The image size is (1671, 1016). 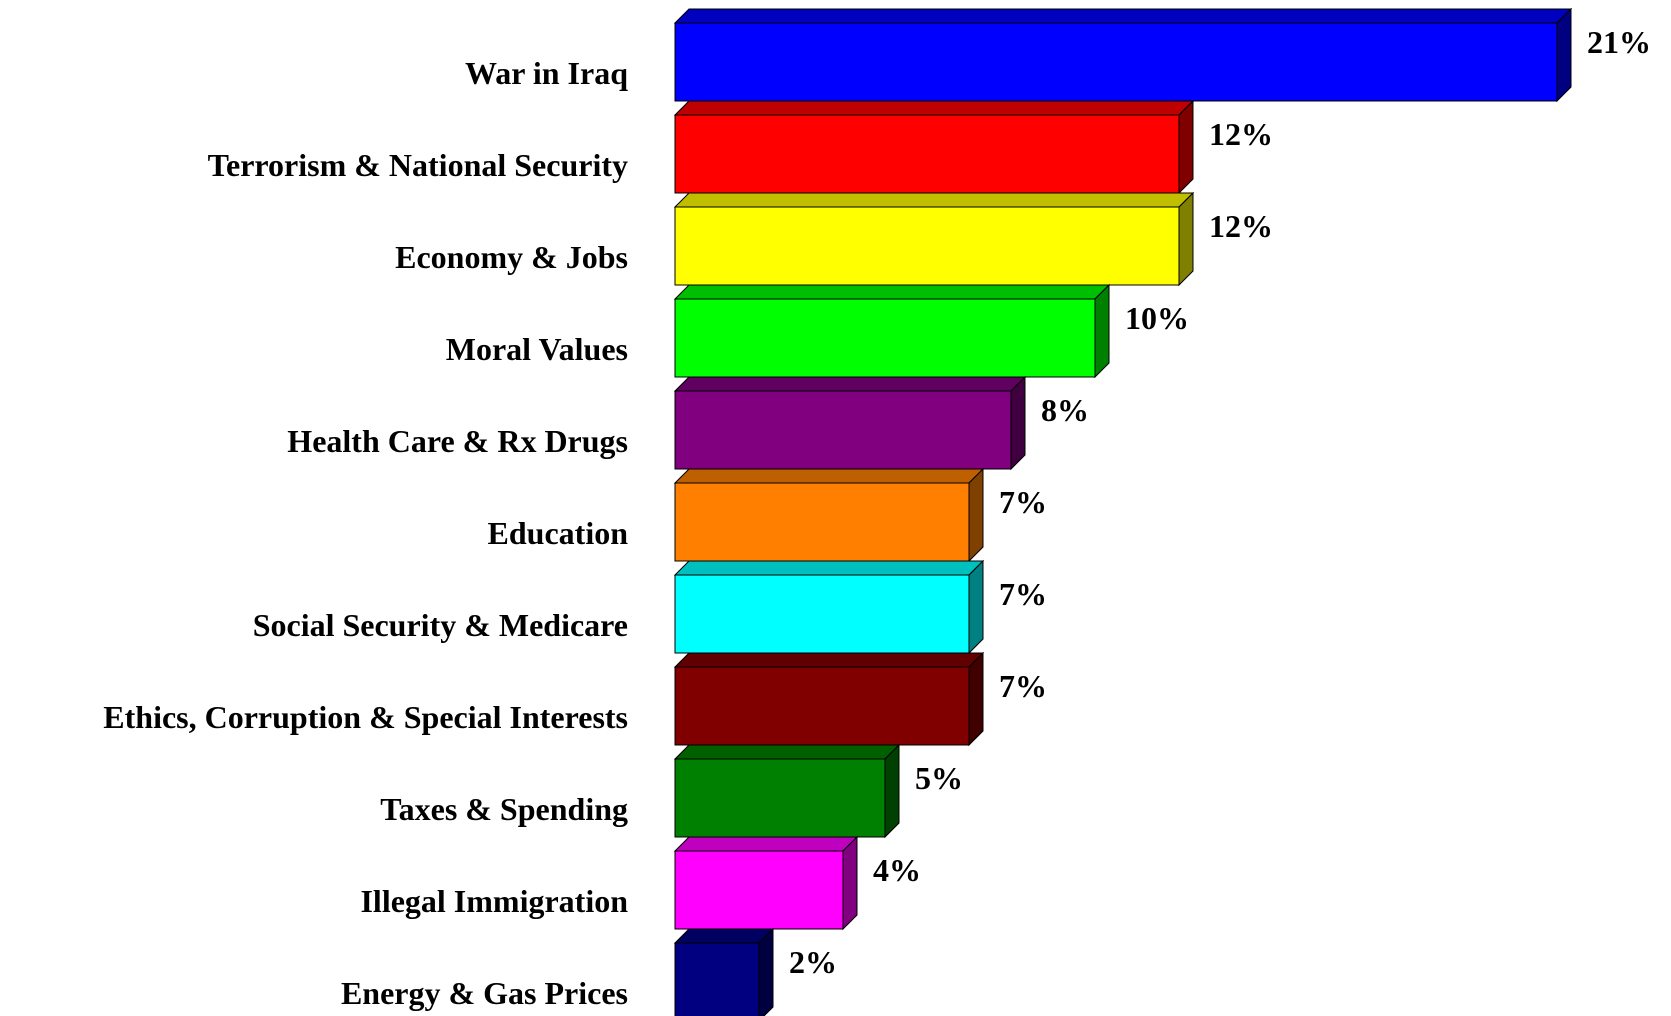 I want to click on category-label: Social Security & Medicare, so click(x=440, y=625).